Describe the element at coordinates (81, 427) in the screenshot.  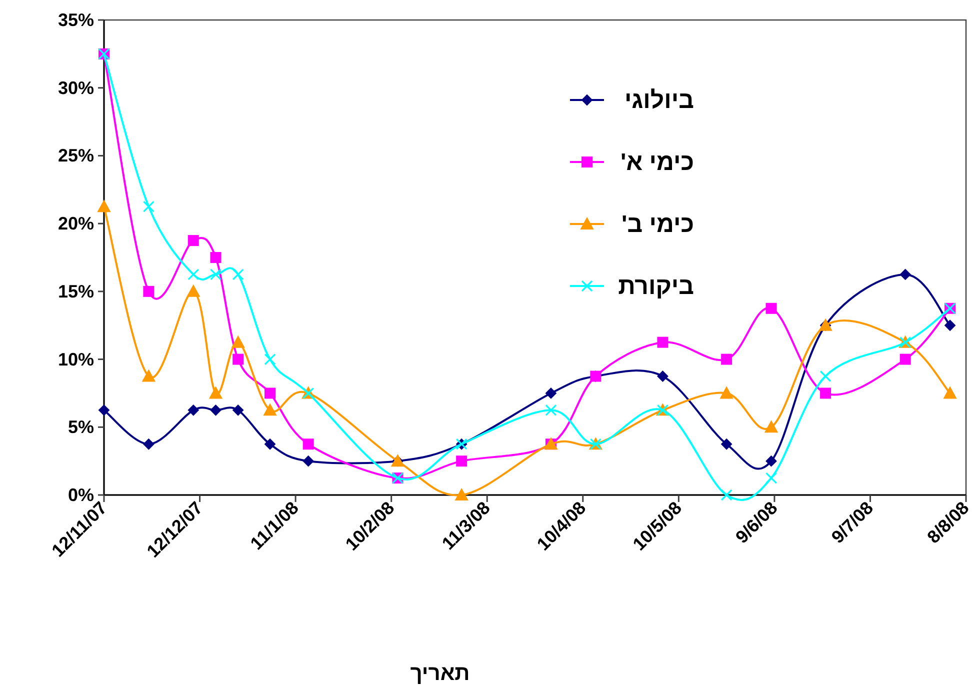
I see `y-tick-label: 5%` at that location.